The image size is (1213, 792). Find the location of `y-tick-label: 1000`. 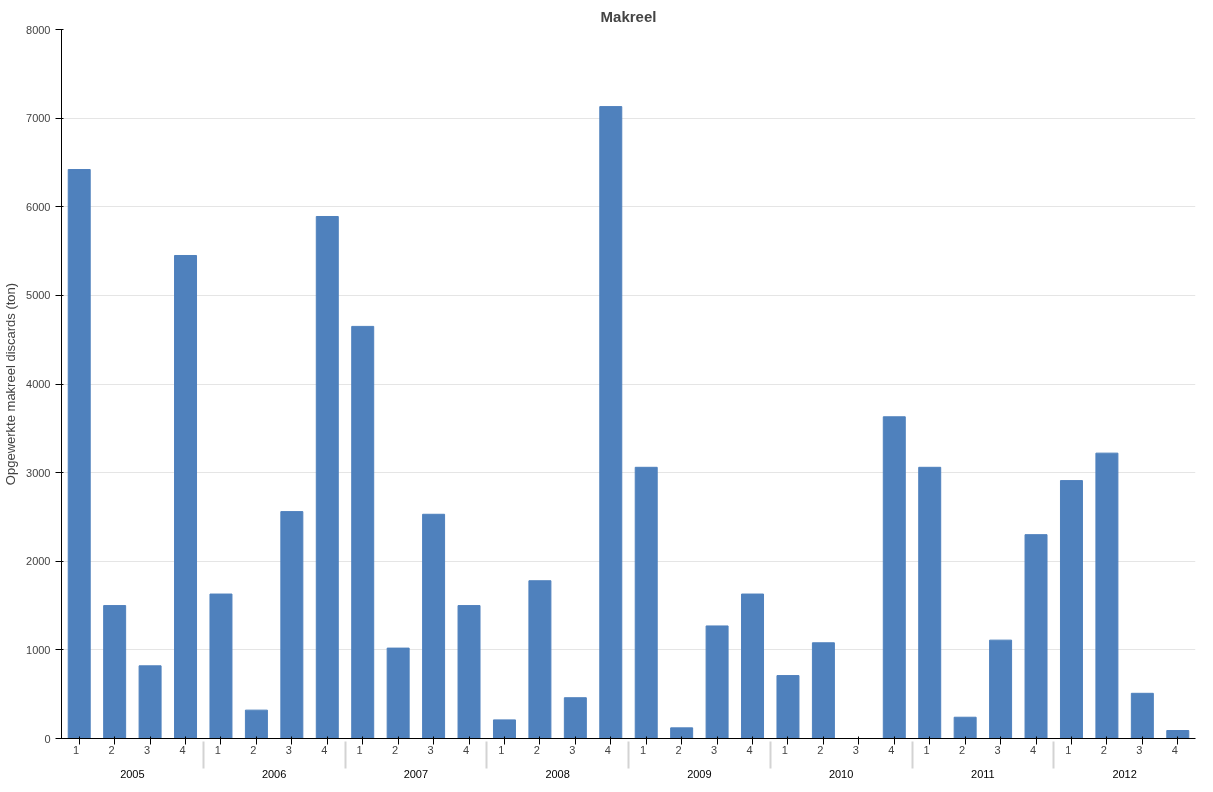

y-tick-label: 1000 is located at coordinates (38, 649).